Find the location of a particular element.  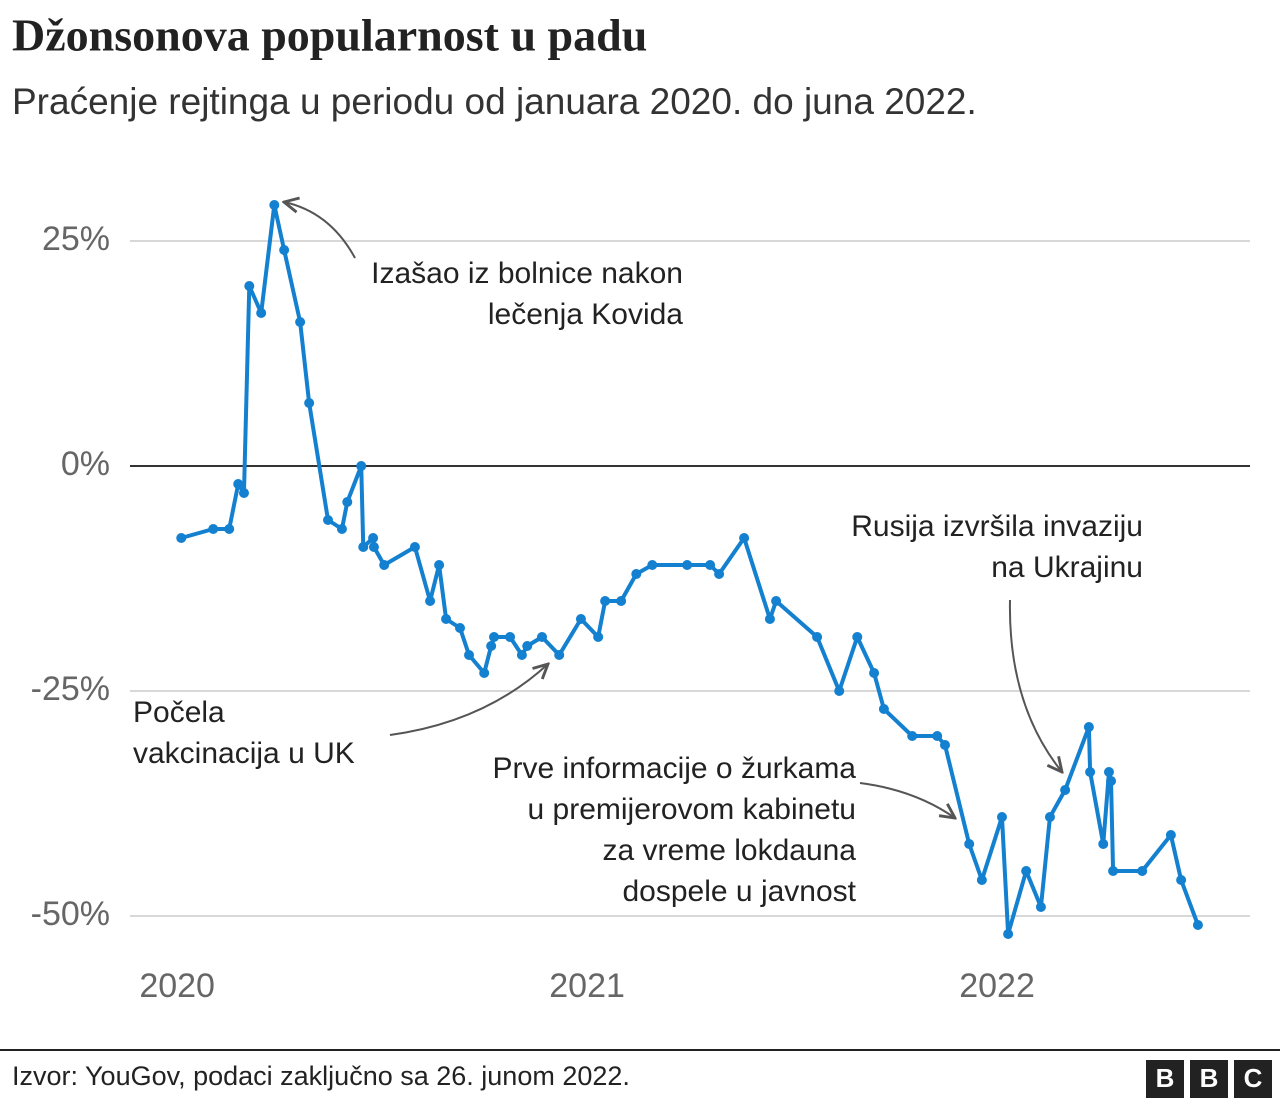

annotation-text: Prve informacije o žurkama is located at coordinates (675, 768).